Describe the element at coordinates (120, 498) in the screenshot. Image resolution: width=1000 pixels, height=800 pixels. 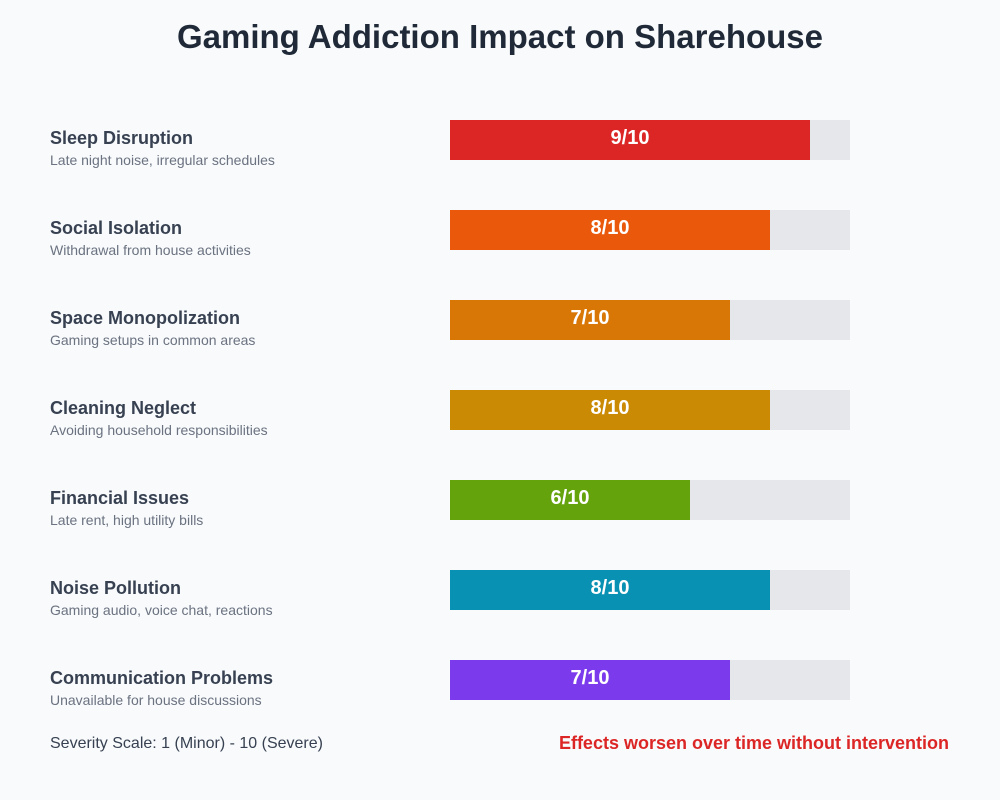
I see `category-label: Financial Issues` at that location.